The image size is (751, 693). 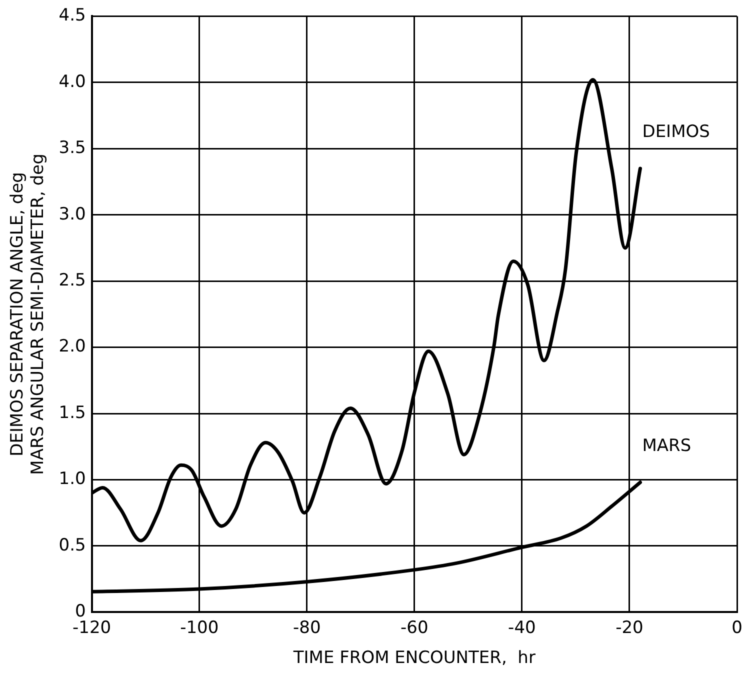 What do you see at coordinates (414, 658) in the screenshot?
I see `x-axis-title: TIME FROM ENCOUNTER, hr` at bounding box center [414, 658].